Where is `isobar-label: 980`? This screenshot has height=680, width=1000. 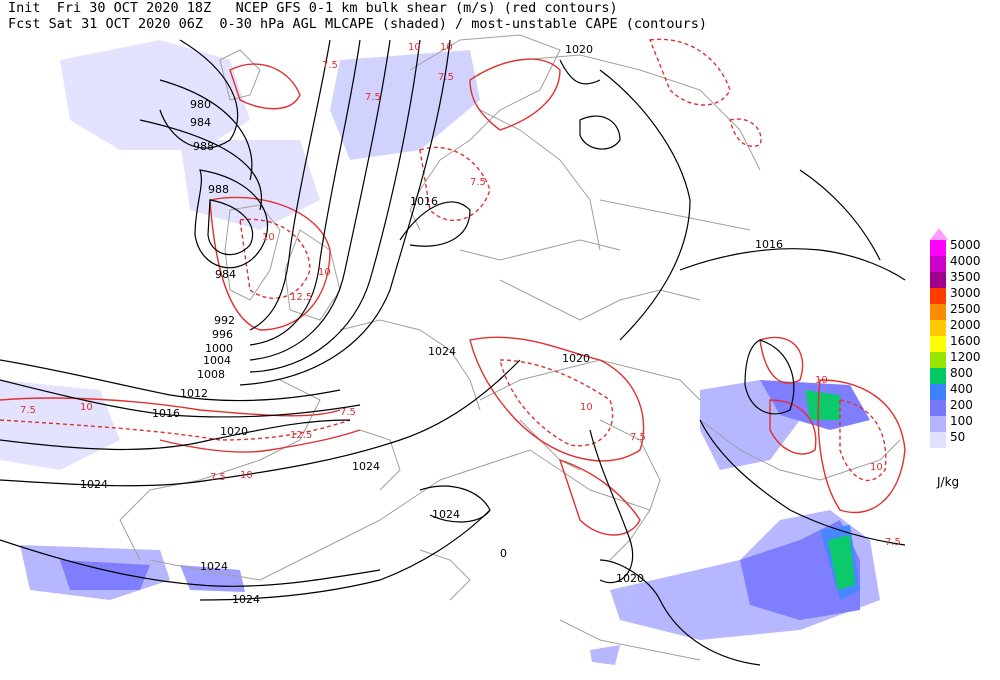 isobar-label: 980 is located at coordinates (200, 104).